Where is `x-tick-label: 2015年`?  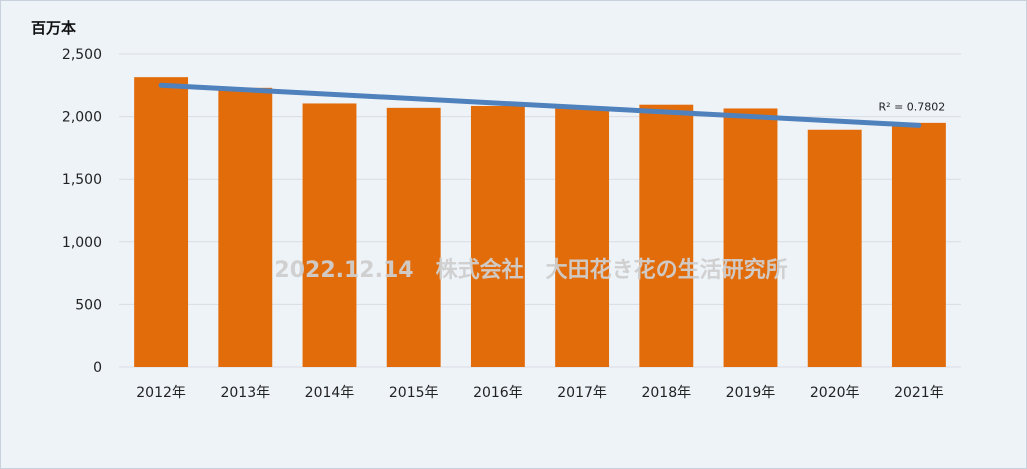 x-tick-label: 2015年 is located at coordinates (414, 393).